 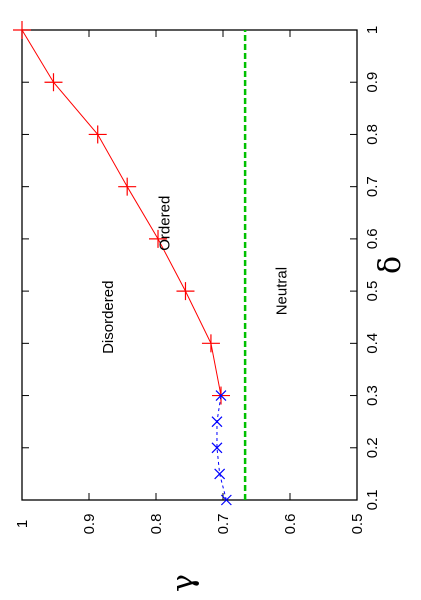 I want to click on x-tick-label: 0.9, so click(x=372, y=82).